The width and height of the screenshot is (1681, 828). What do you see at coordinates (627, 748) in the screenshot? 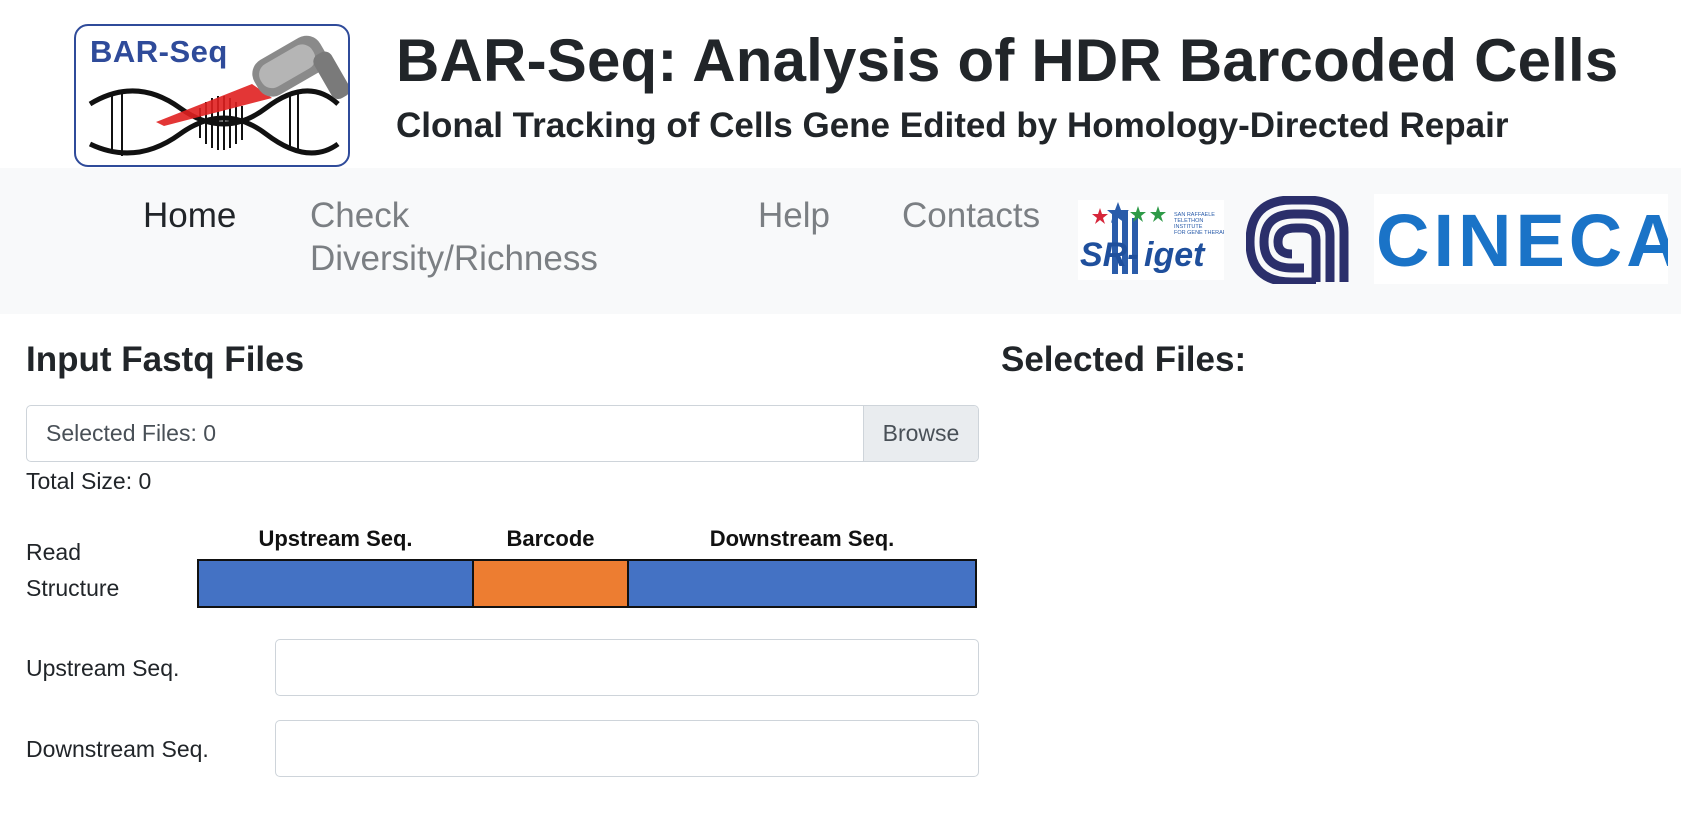
I see `downstream-seq-input` at bounding box center [627, 748].